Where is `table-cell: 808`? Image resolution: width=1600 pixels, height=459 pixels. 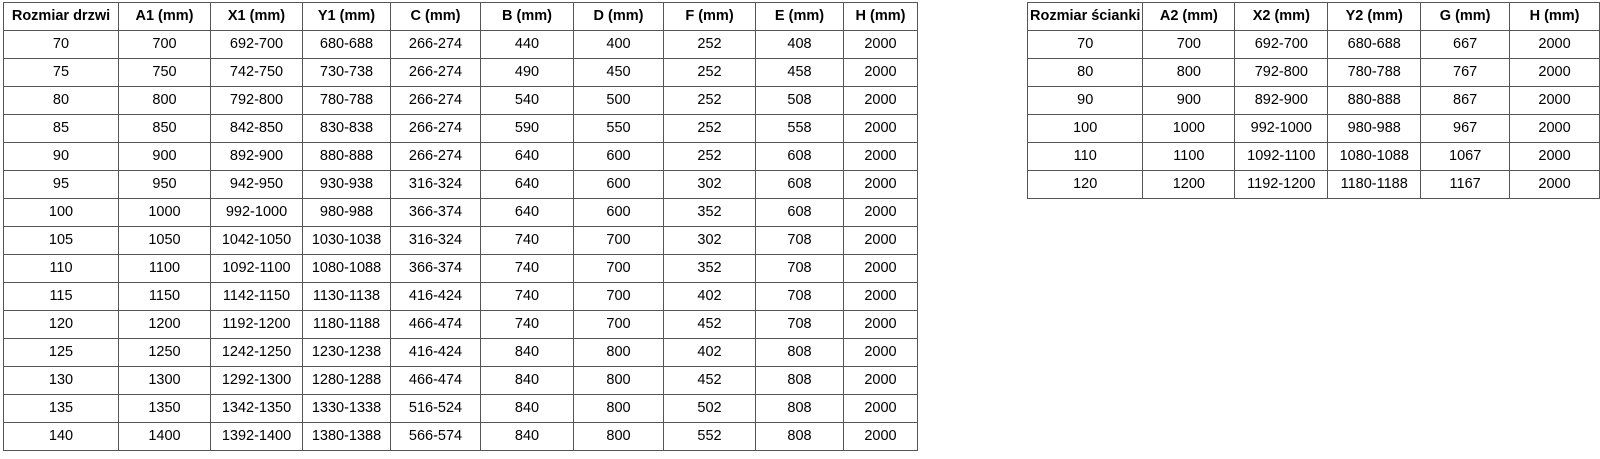 table-cell: 808 is located at coordinates (799, 352).